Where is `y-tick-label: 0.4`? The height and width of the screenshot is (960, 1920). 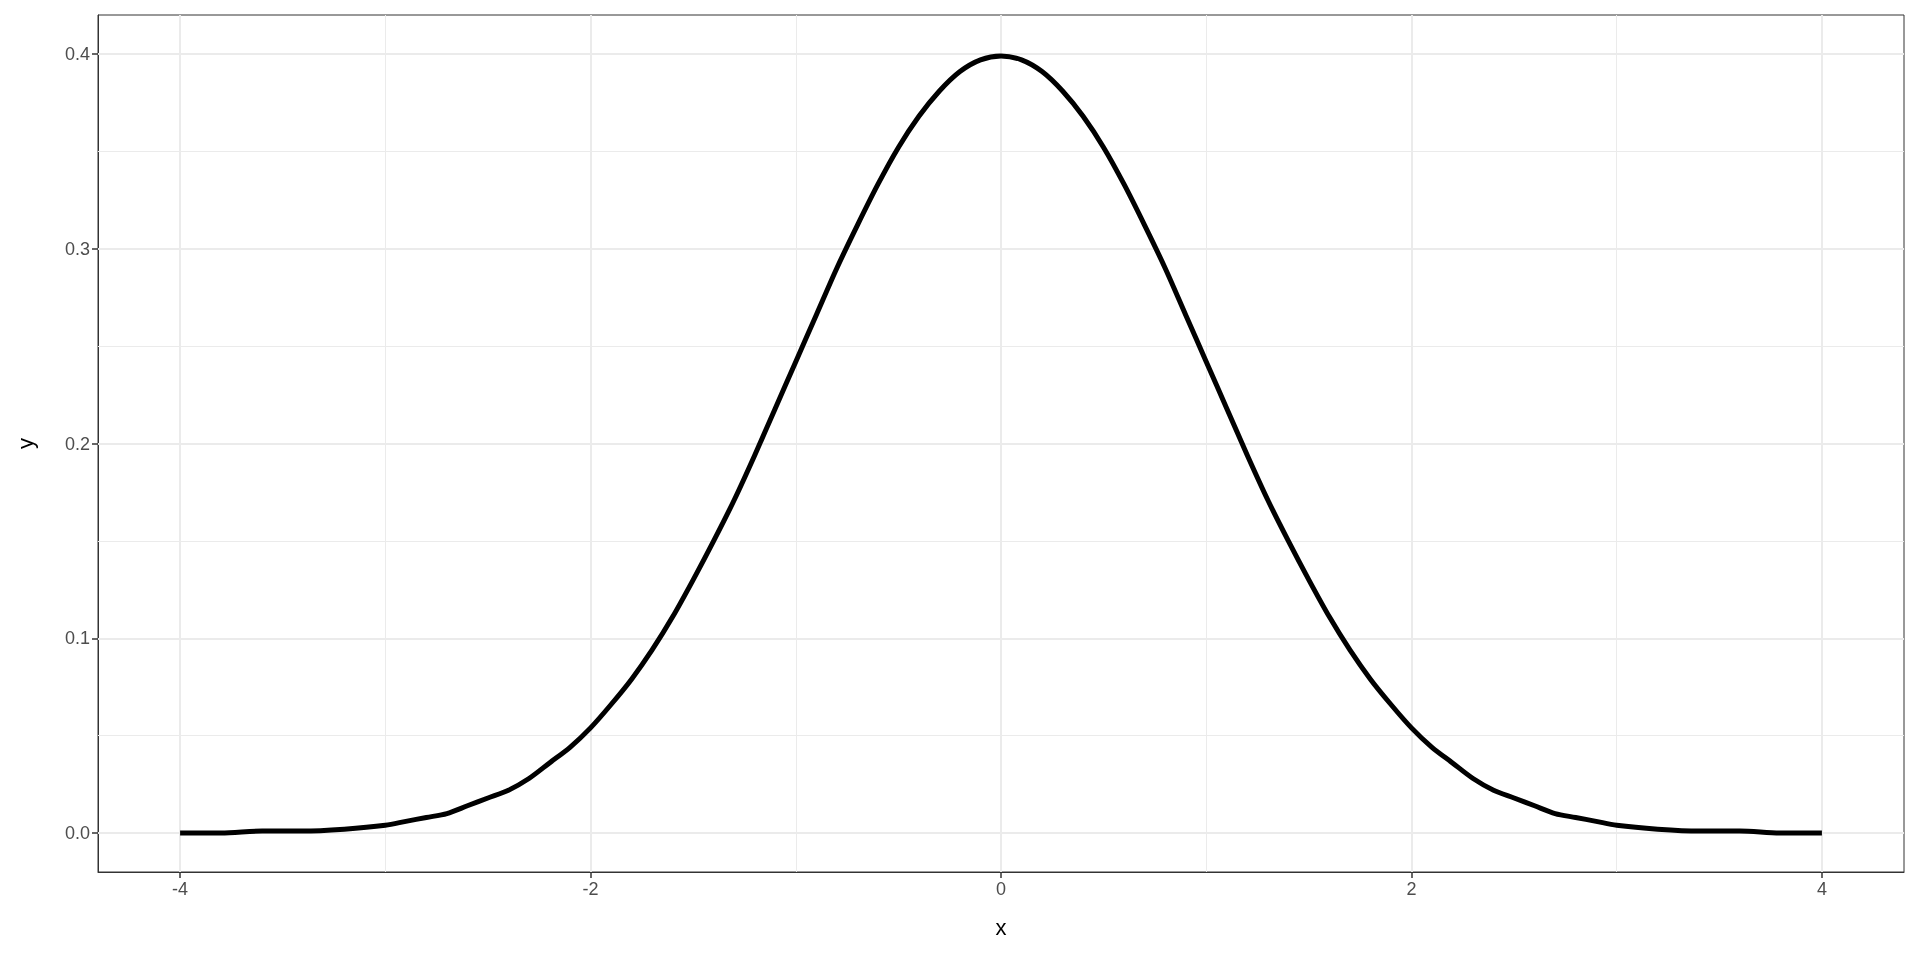
y-tick-label: 0.4 is located at coordinates (77, 53).